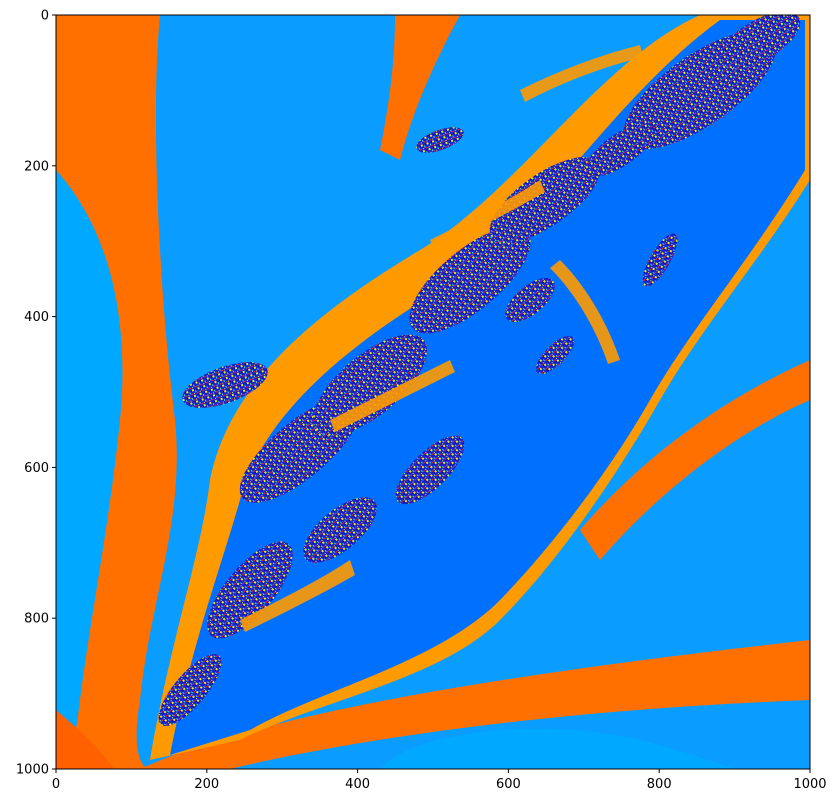  What do you see at coordinates (357, 784) in the screenshot?
I see `x-tick-label: 400` at bounding box center [357, 784].